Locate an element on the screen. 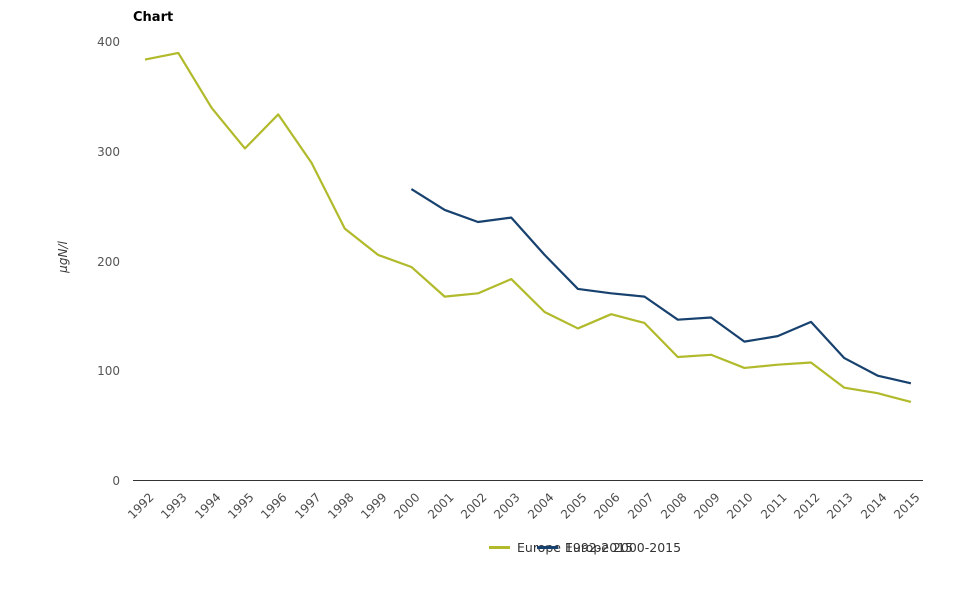 Image resolution: width=975 pixels, height=600 pixels. y-tick-label-200: 200 is located at coordinates (108, 261).